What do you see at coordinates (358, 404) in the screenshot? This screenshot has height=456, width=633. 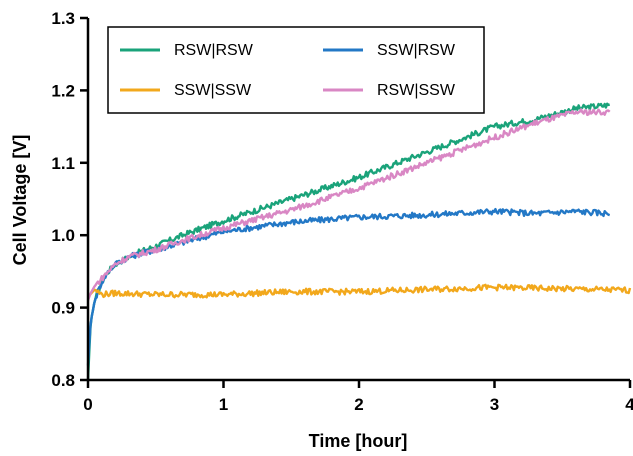 I see `x-tick-label: 2` at bounding box center [358, 404].